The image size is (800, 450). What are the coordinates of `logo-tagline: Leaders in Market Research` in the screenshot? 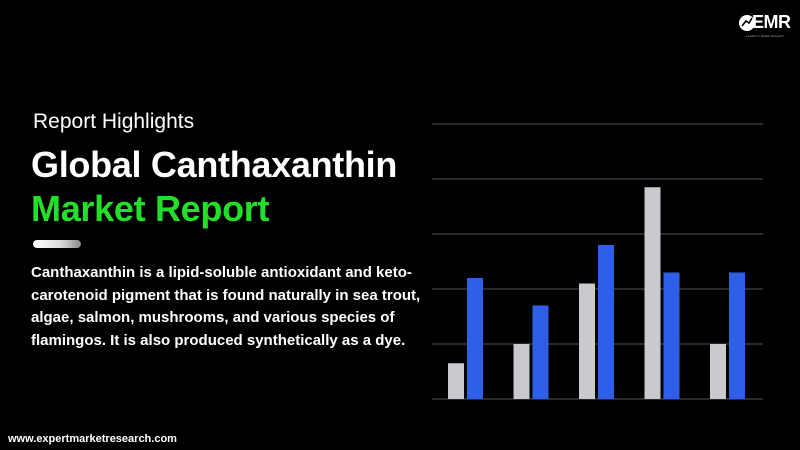 It's located at (765, 36).